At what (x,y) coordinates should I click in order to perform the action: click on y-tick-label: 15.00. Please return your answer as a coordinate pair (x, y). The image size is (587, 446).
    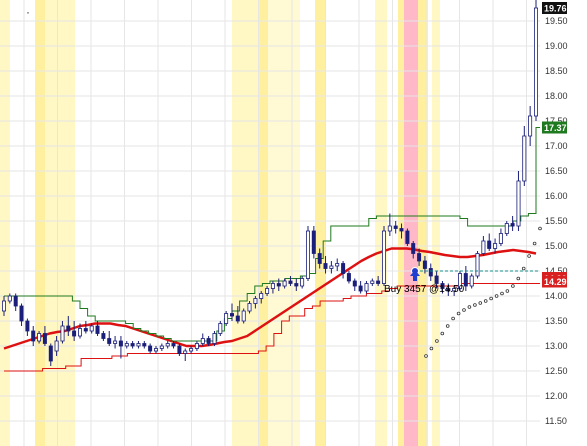
    Looking at the image, I should click on (556, 246).